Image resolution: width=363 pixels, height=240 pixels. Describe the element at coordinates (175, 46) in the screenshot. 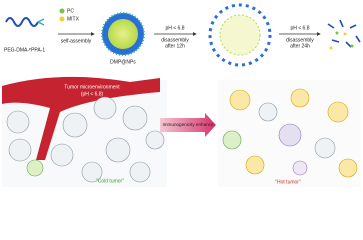

I see `step-time: after 12h` at that location.